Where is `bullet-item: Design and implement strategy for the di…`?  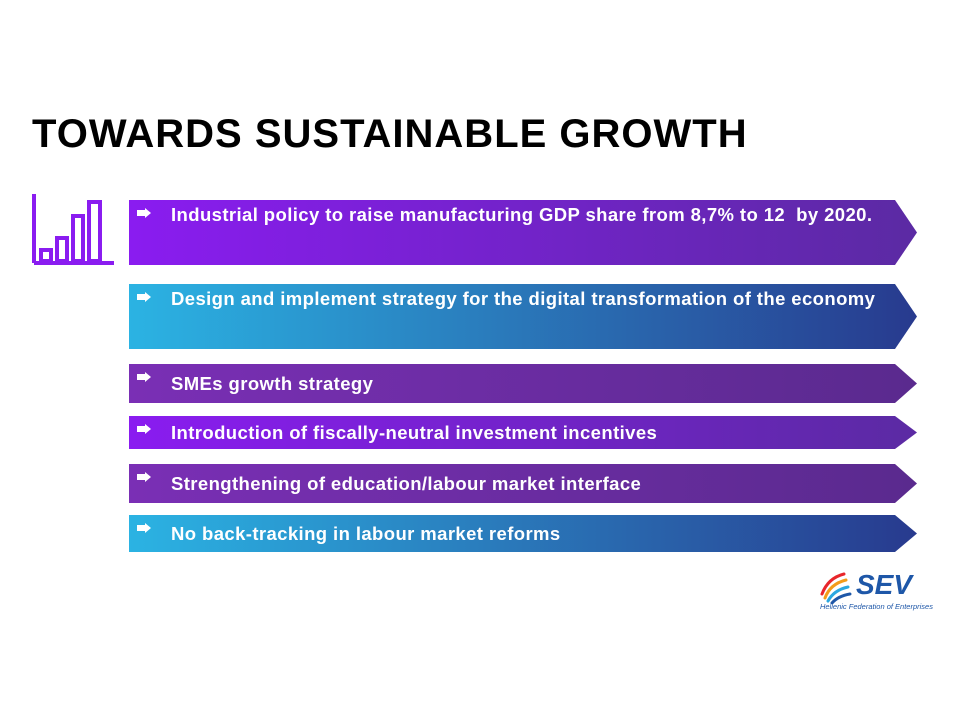 bullet-item: Design and implement strategy for the di… is located at coordinates (523, 316).